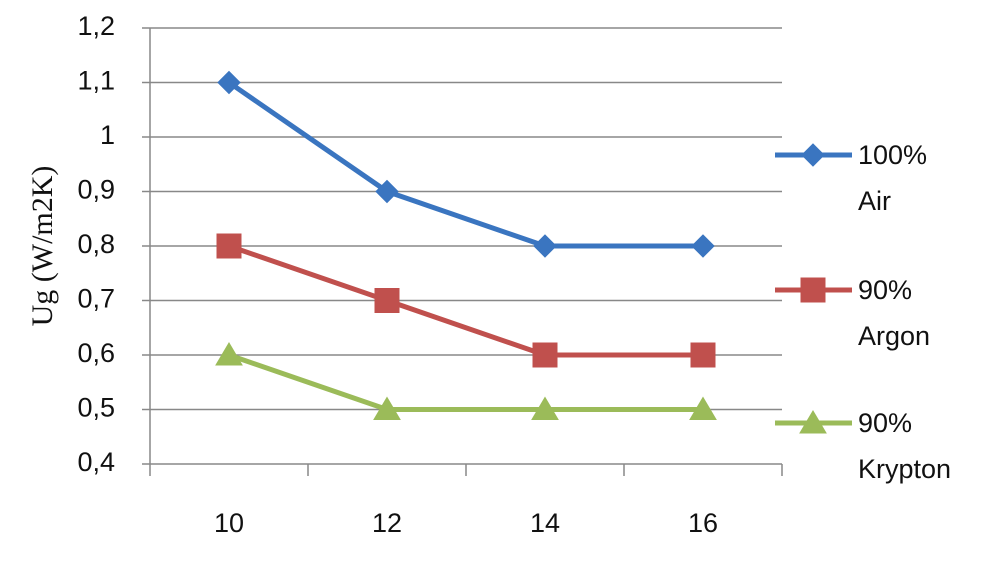 The image size is (1000, 572). What do you see at coordinates (545, 523) in the screenshot?
I see `x-tick-label: 14` at bounding box center [545, 523].